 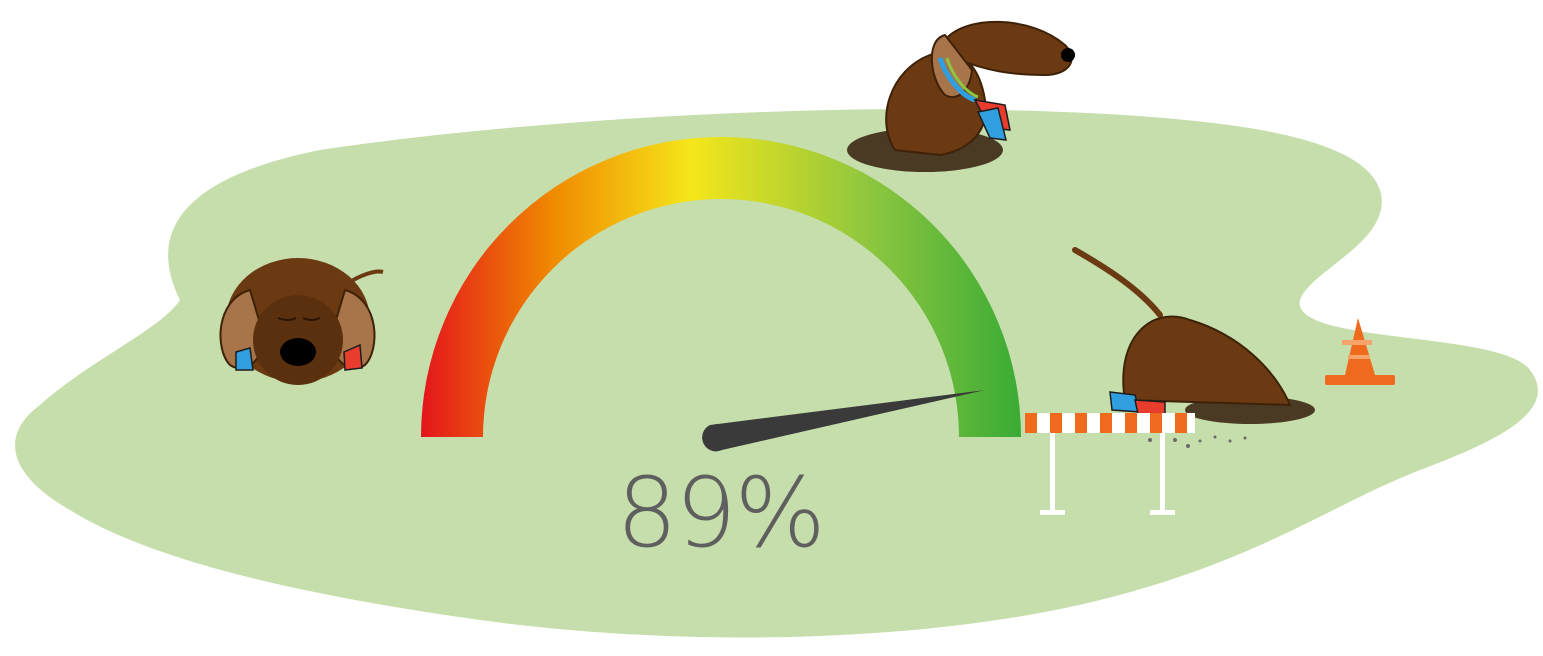 What do you see at coordinates (1360, 351) in the screenshot?
I see `traffic-cone-icon` at bounding box center [1360, 351].